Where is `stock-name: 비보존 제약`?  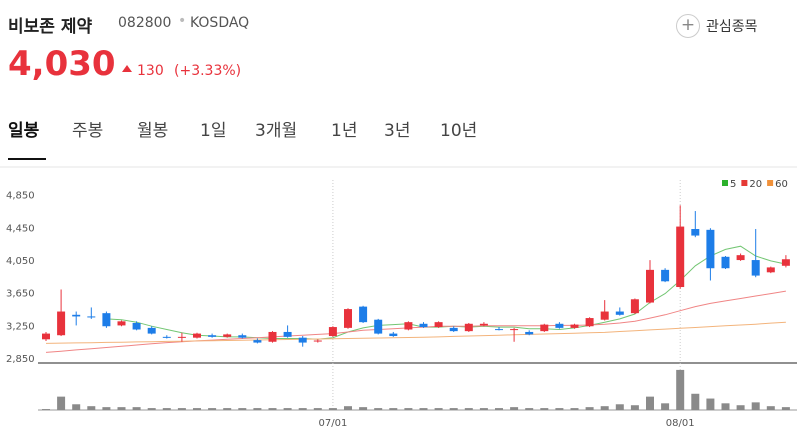
stock-name: 비보존 제약 is located at coordinates (50, 27).